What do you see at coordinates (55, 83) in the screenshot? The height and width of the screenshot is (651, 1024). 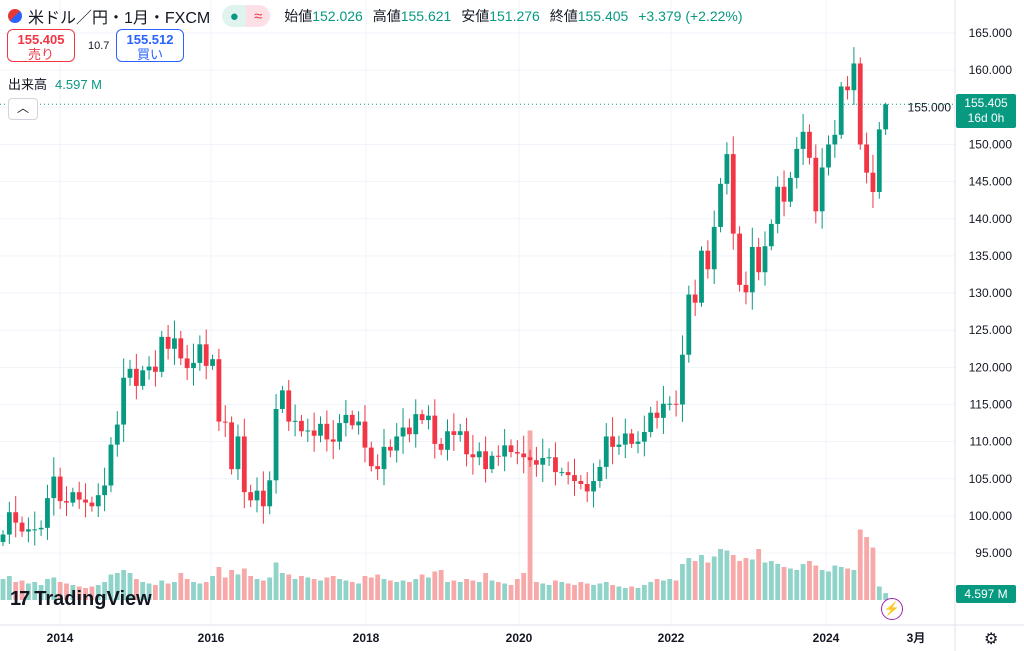 I see `volume-legend: 出来高 4.597 M` at bounding box center [55, 83].